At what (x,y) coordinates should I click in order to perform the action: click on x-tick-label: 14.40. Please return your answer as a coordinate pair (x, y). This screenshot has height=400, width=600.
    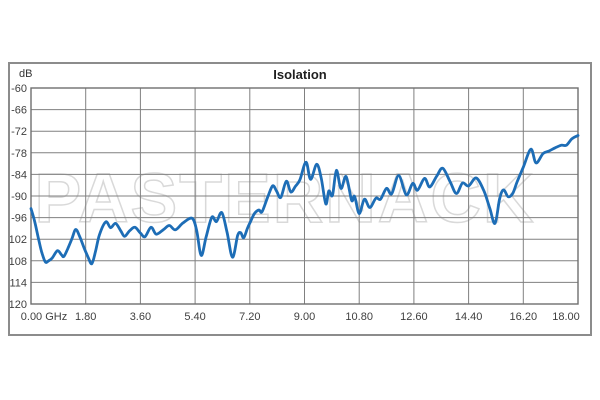
    Looking at the image, I should click on (469, 317).